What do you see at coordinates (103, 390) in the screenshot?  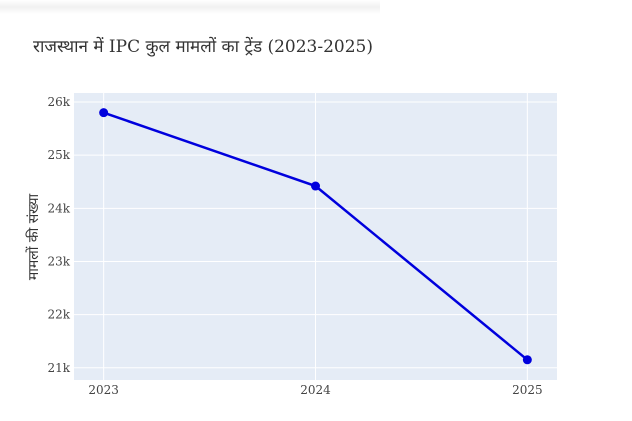 I see `x-tick-label: 2023` at bounding box center [103, 390].